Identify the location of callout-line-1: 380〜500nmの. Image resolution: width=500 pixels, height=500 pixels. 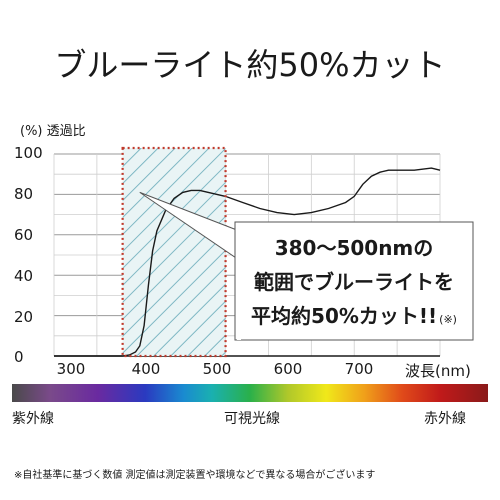
(354, 248).